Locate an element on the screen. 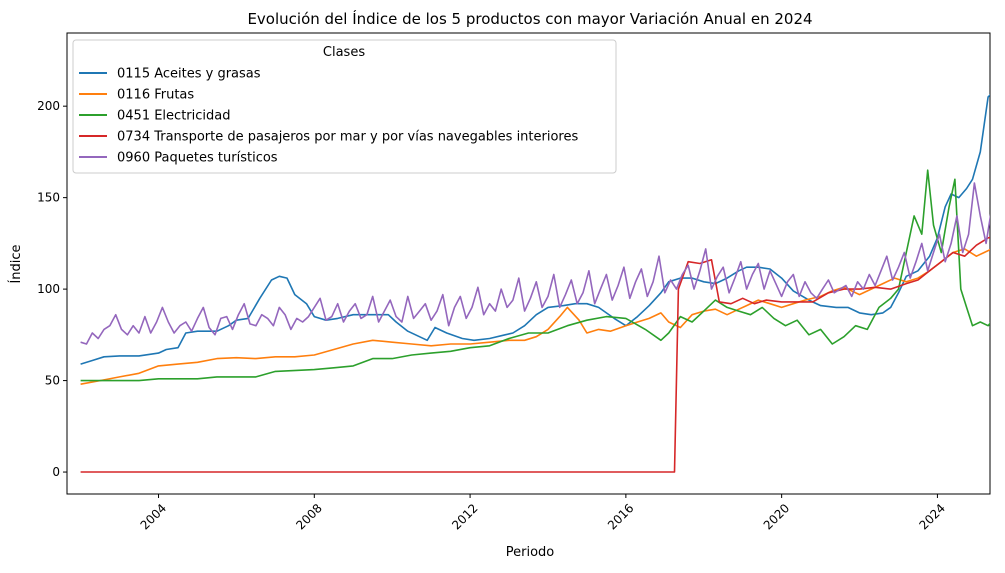  legend-label-4: 0960 Paquetes turísticos is located at coordinates (197, 158).